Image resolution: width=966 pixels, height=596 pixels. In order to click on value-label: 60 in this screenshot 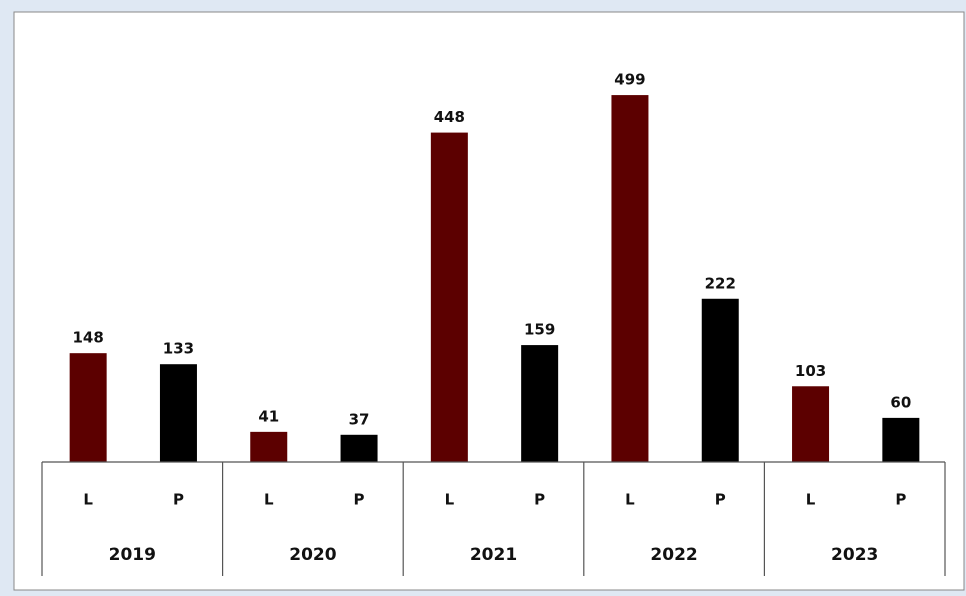, I will do `click(900, 402)`.